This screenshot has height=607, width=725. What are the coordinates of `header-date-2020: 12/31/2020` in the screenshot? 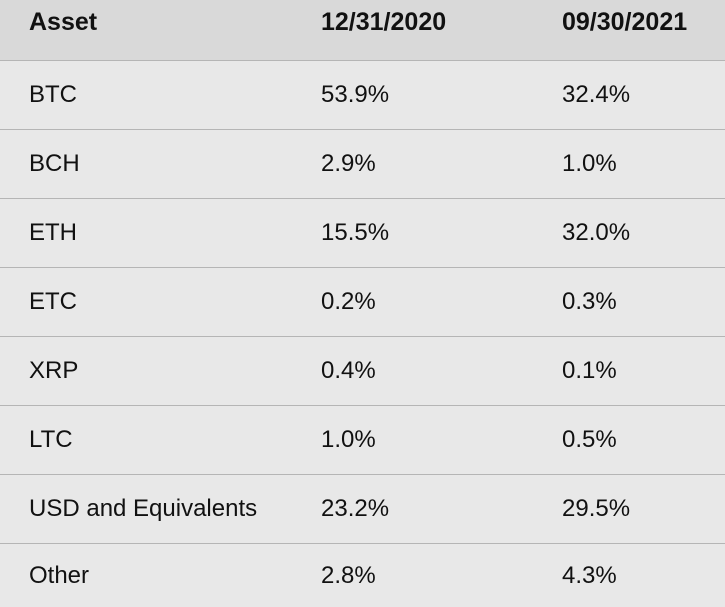 It's located at (384, 22).